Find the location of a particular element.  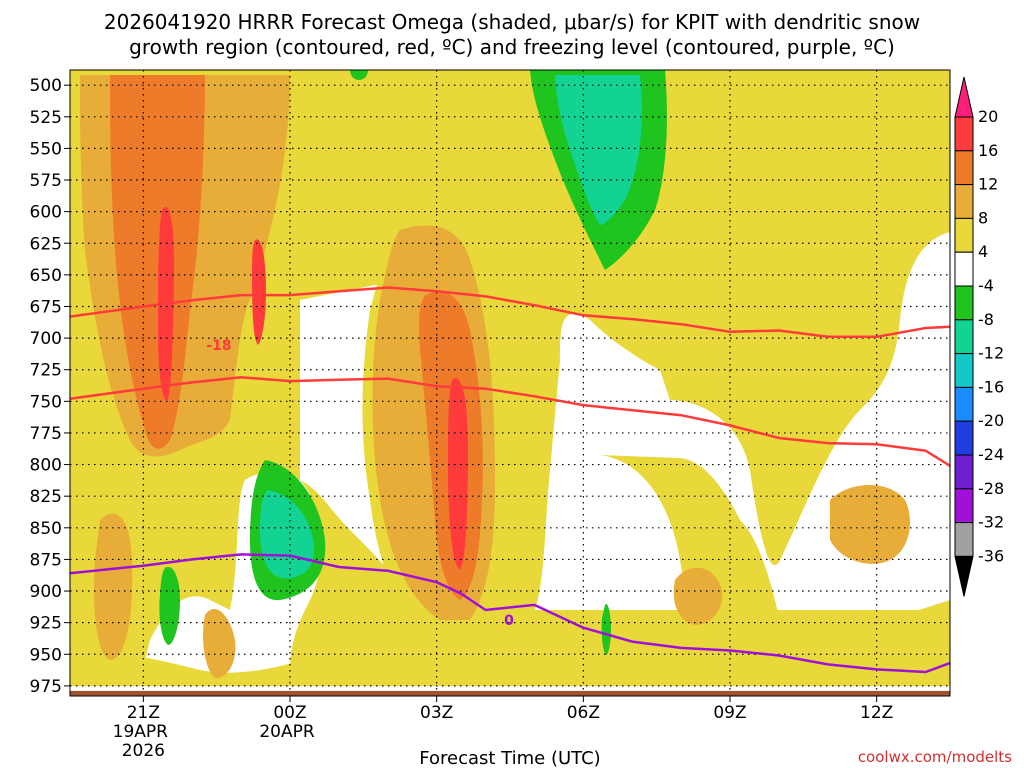

colorbar-label: -24 is located at coordinates (991, 454).